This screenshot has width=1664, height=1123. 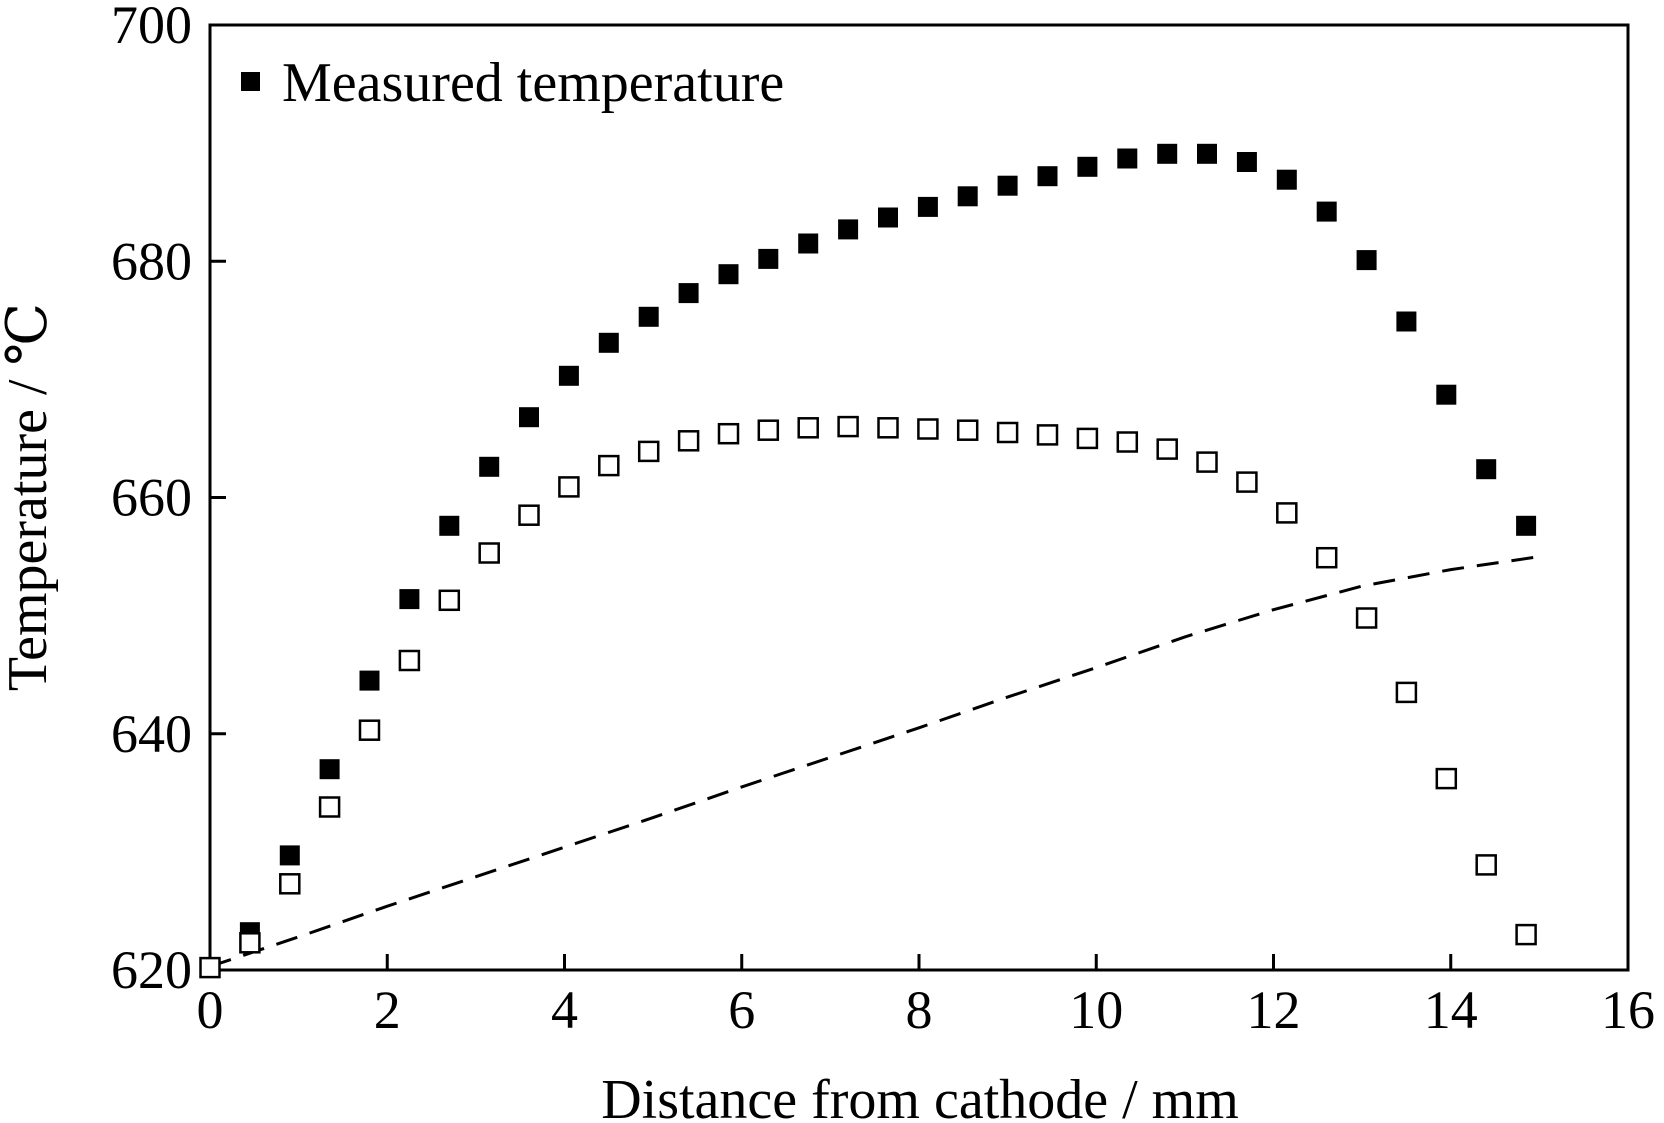 I want to click on x-tick-label: 0, so click(x=210, y=1010).